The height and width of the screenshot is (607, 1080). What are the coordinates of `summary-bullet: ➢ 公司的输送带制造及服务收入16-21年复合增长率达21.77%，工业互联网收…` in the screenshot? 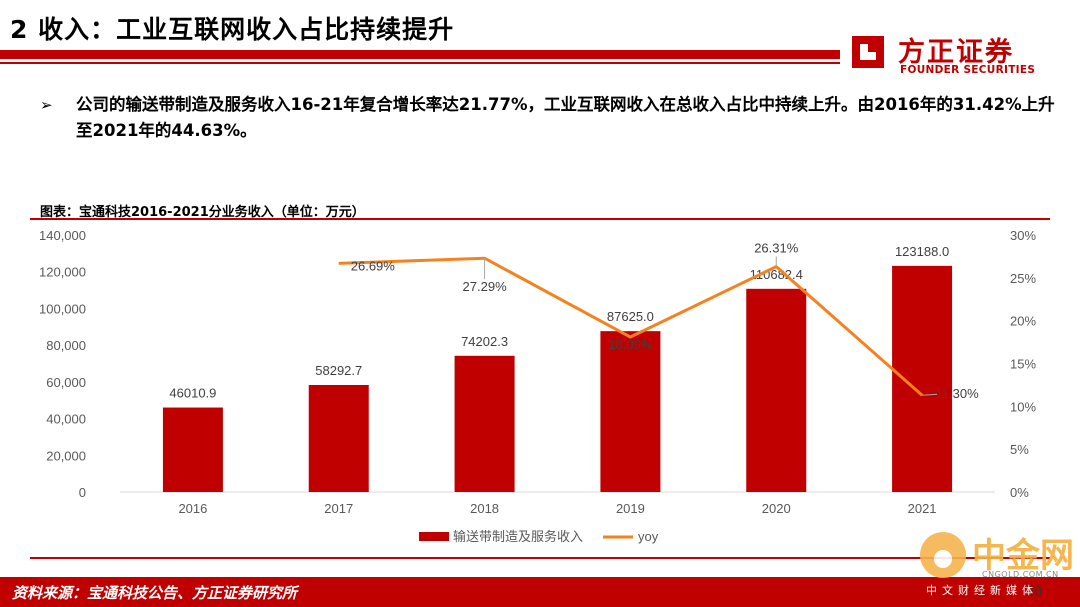 It's located at (550, 118).